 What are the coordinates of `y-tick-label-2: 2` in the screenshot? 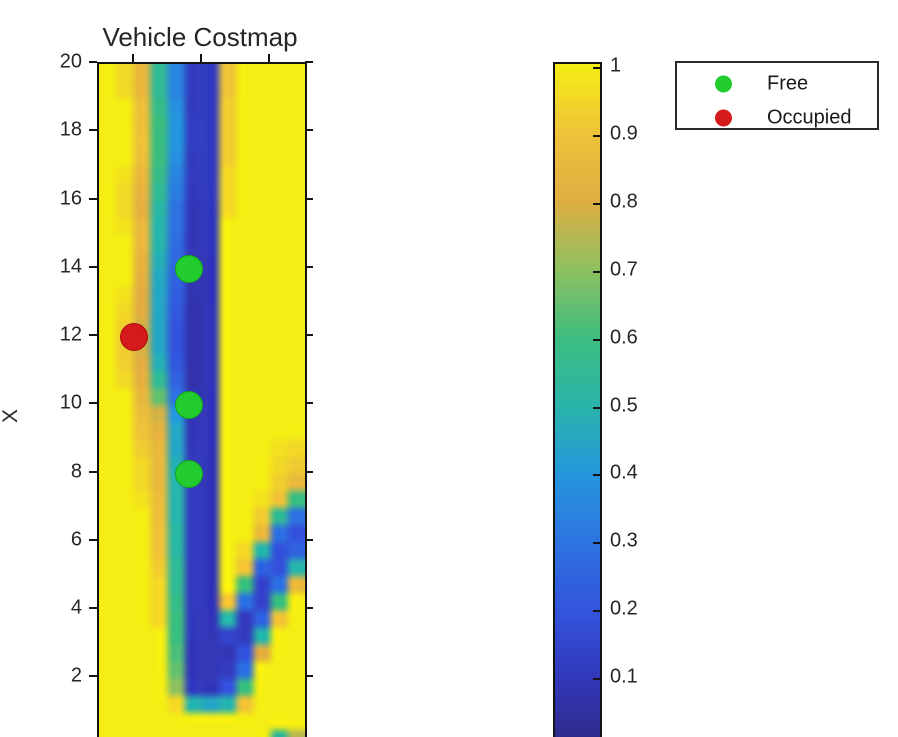 It's located at (76, 675).